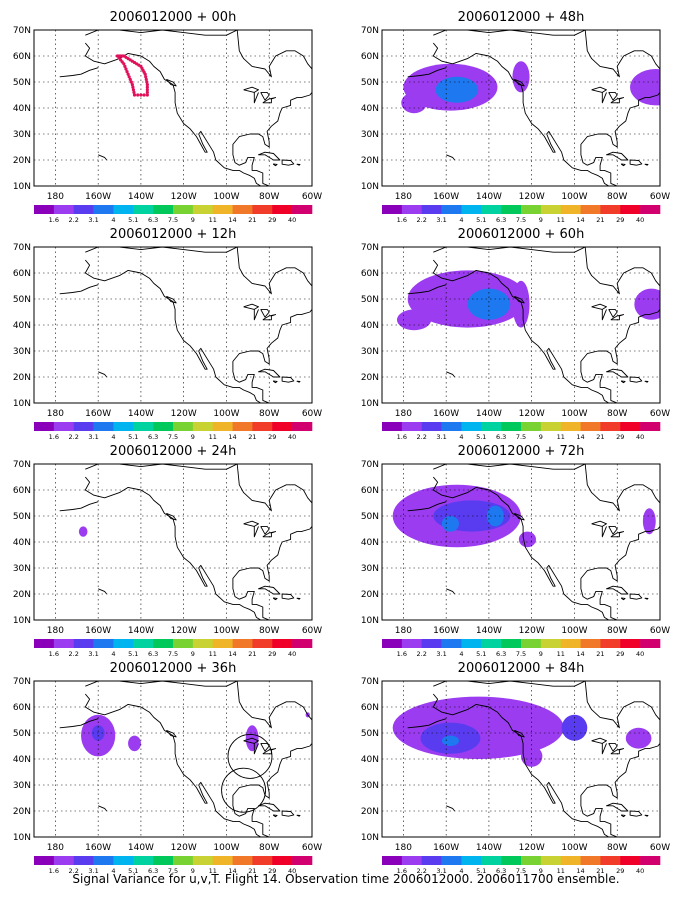 The height and width of the screenshot is (900, 692). Describe the element at coordinates (620, 871) in the screenshot. I see `colorbar-label: 29` at that location.